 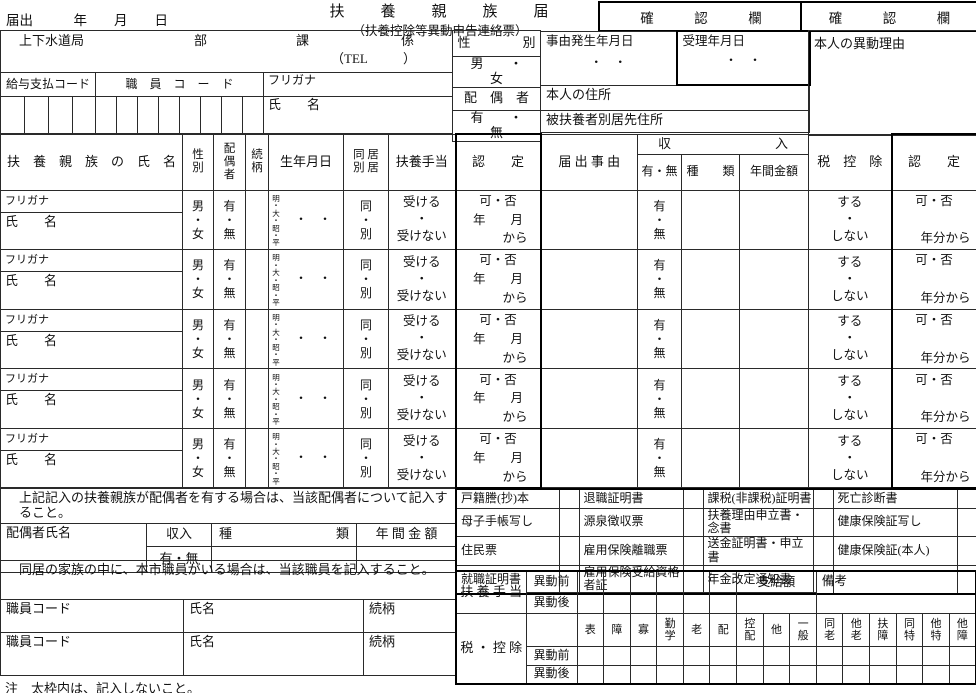 What do you see at coordinates (608, 58) in the screenshot?
I see `event-date-cell: 事由発生年月日 ・ ・` at bounding box center [608, 58].